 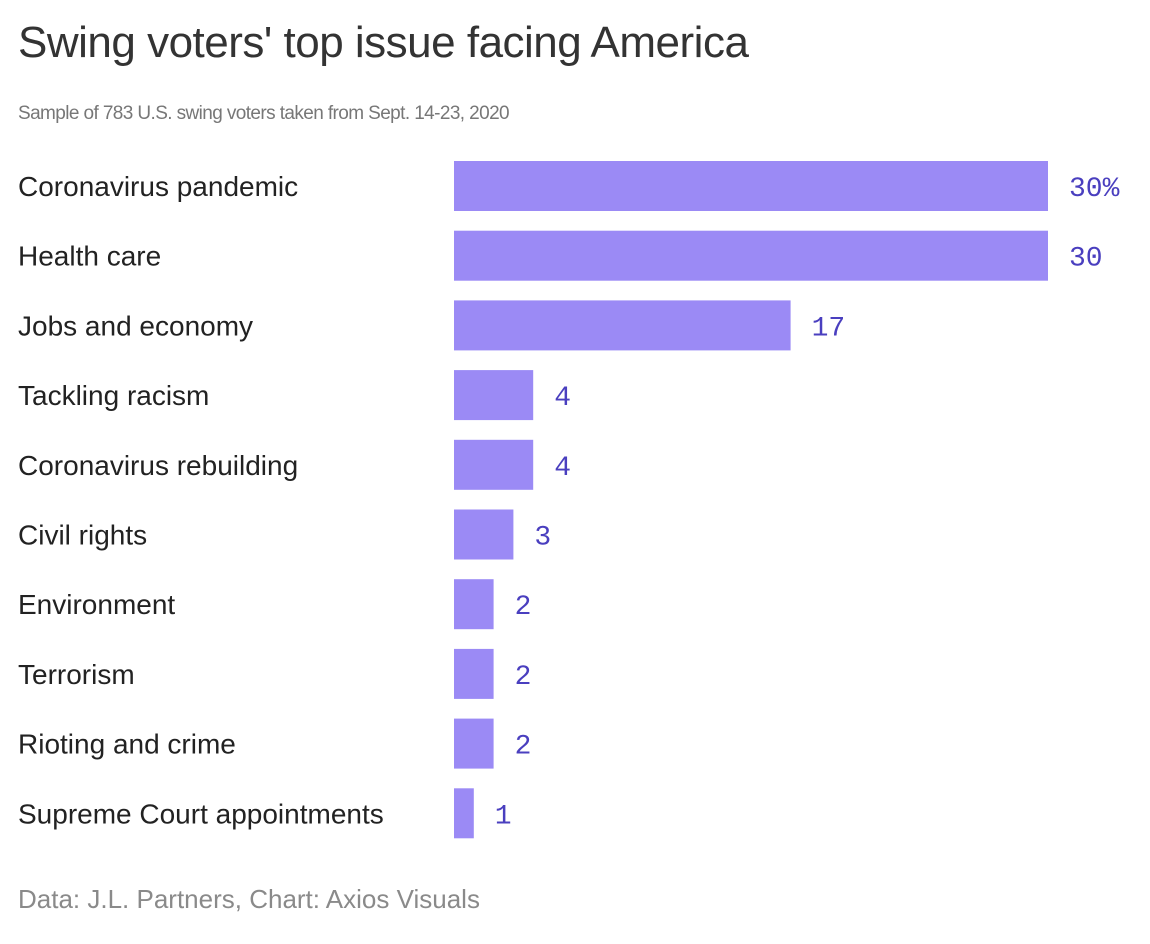 I want to click on bar-group: Environment 2, so click(x=275, y=604).